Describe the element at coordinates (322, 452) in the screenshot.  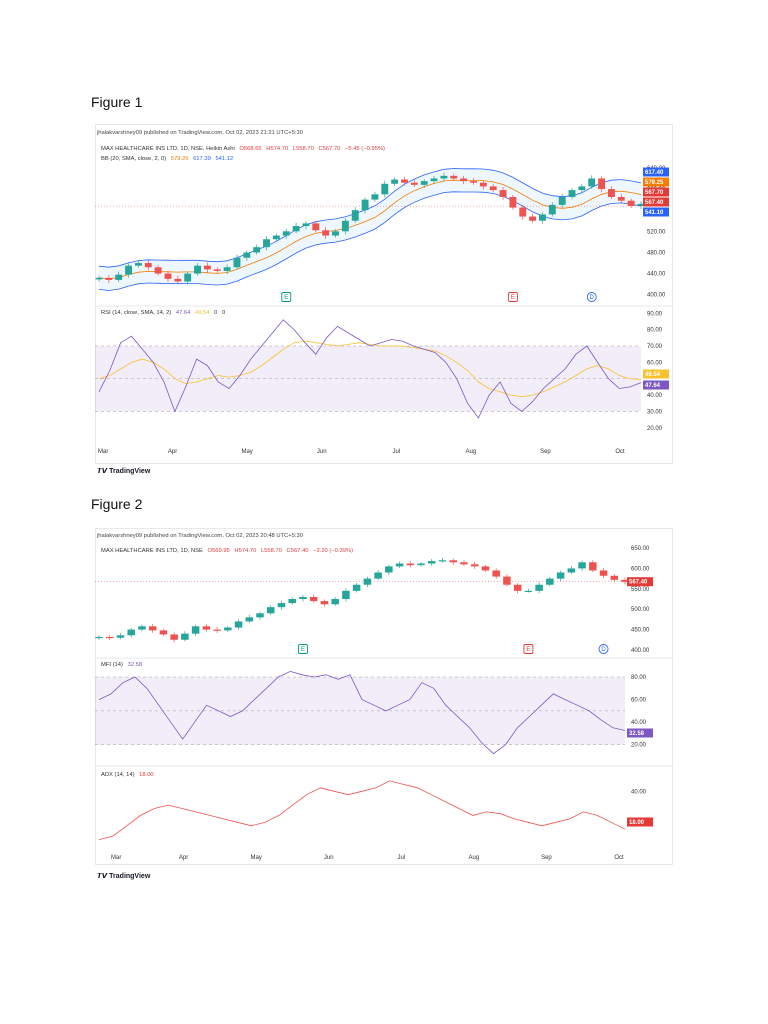
I see `x-tick-label: Jun` at that location.